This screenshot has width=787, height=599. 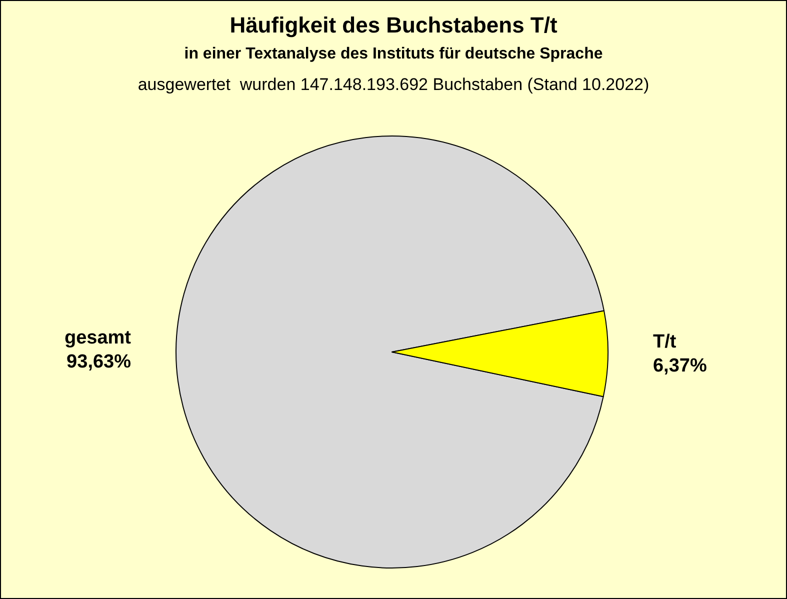 What do you see at coordinates (664, 341) in the screenshot?
I see `slice-label: T/t` at bounding box center [664, 341].